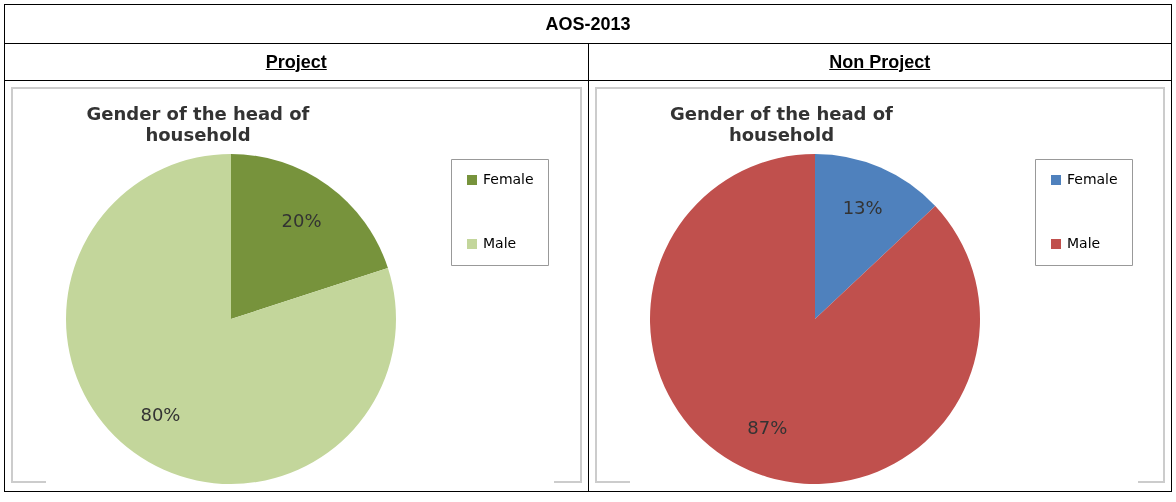 This screenshot has width=1176, height=502. Describe the element at coordinates (588, 24) in the screenshot. I see `text: AOS-2013` at that location.